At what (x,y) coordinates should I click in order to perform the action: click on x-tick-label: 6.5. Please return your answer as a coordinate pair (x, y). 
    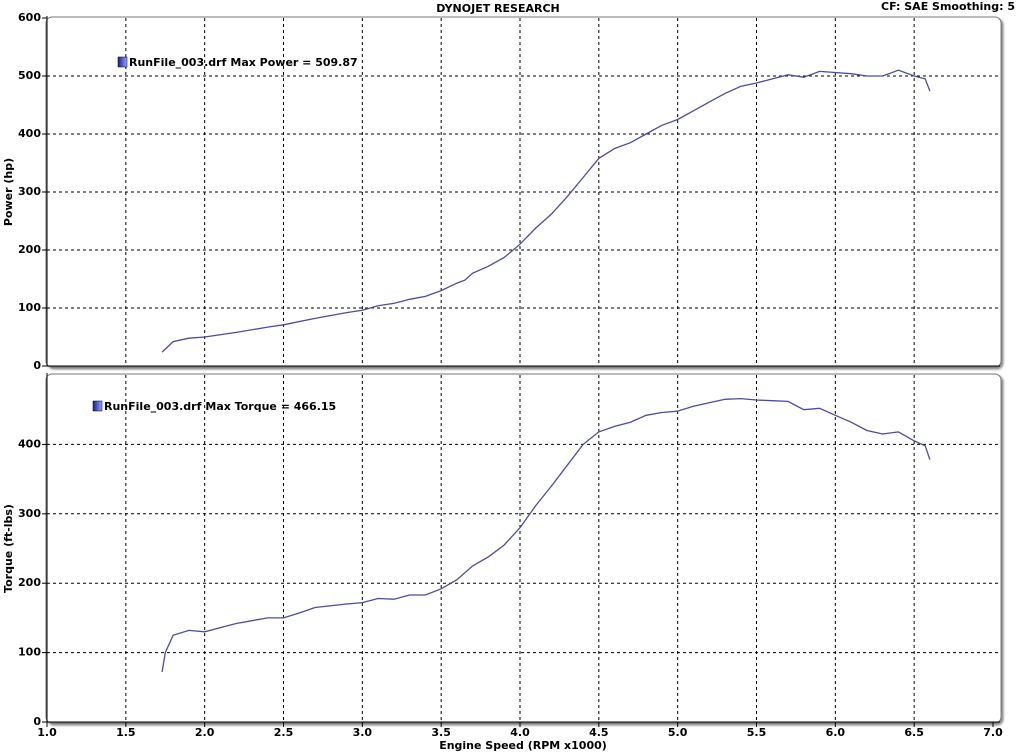
    Looking at the image, I should click on (914, 732).